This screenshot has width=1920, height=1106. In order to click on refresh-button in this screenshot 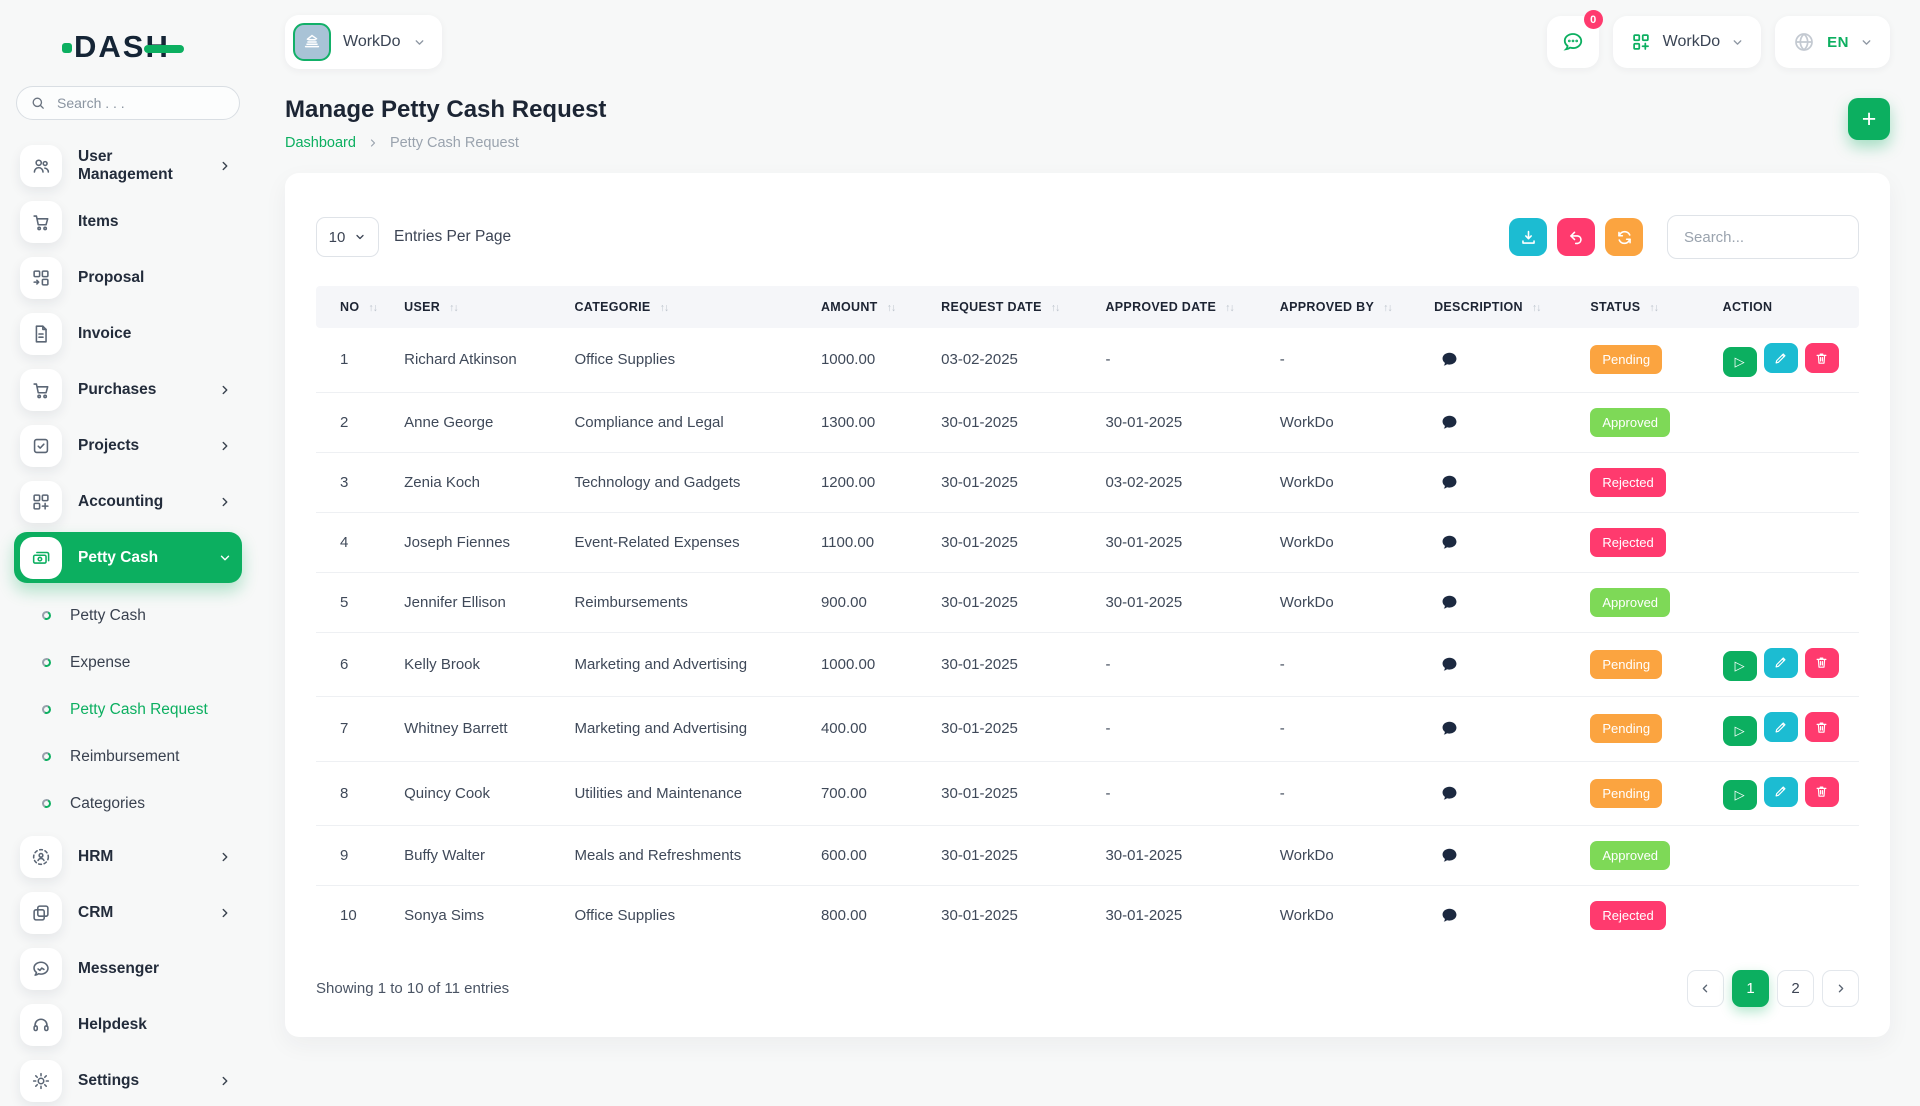, I will do `click(1624, 237)`.